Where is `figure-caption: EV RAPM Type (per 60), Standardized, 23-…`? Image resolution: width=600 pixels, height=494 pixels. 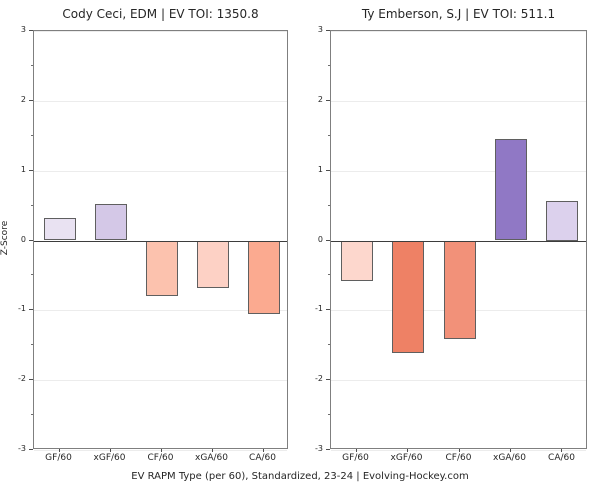 figure-caption: EV RAPM Type (per 60), Standardized, 23-… is located at coordinates (300, 476).